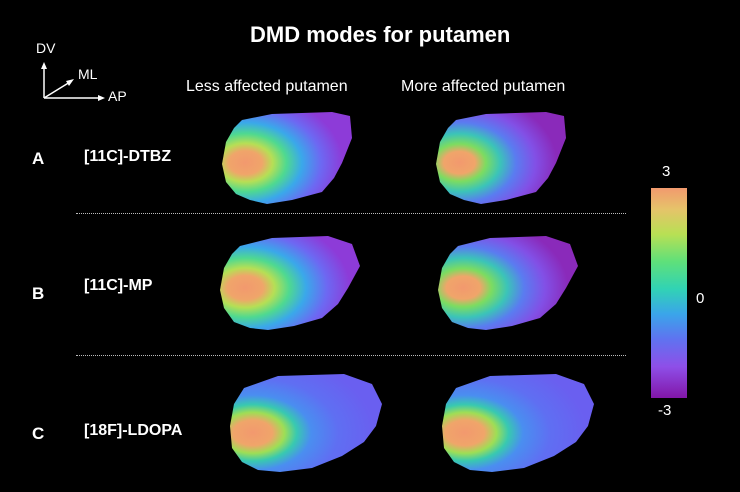 Image resolution: width=740 pixels, height=492 pixels. What do you see at coordinates (267, 86) in the screenshot?
I see `column-header-less: Less affected putamen` at bounding box center [267, 86].